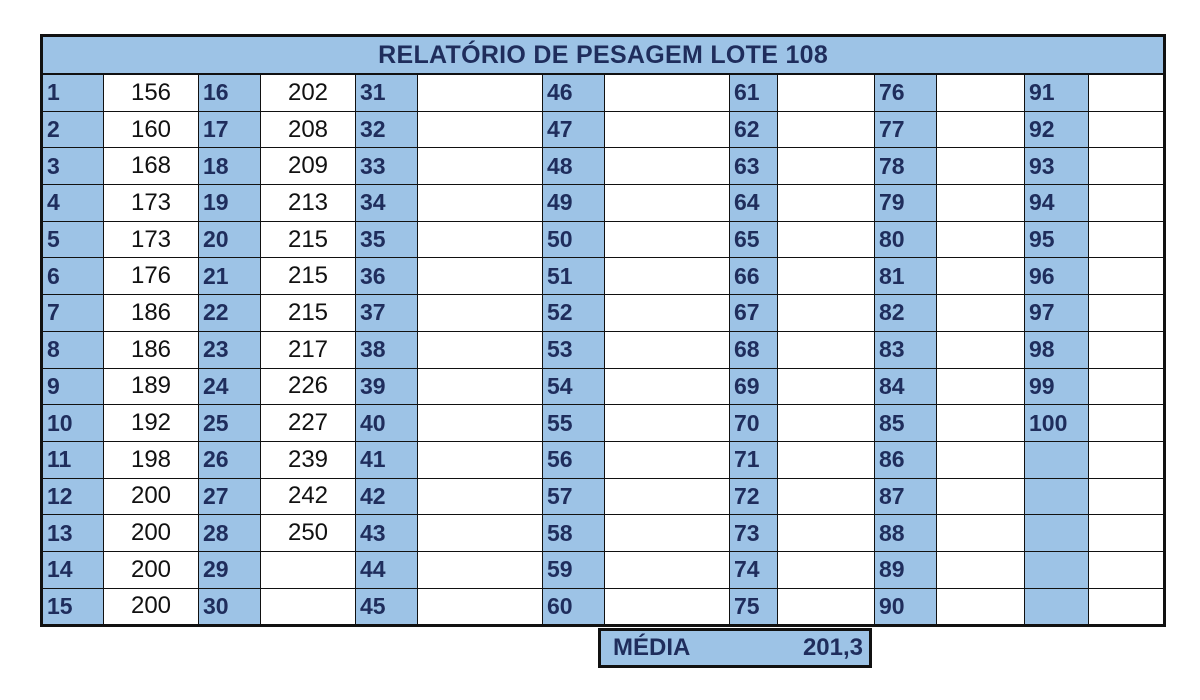 The width and height of the screenshot is (1200, 700). Describe the element at coordinates (603, 459) in the screenshot. I see `table-row: 11 198 26 239 41 56 71 86` at that location.